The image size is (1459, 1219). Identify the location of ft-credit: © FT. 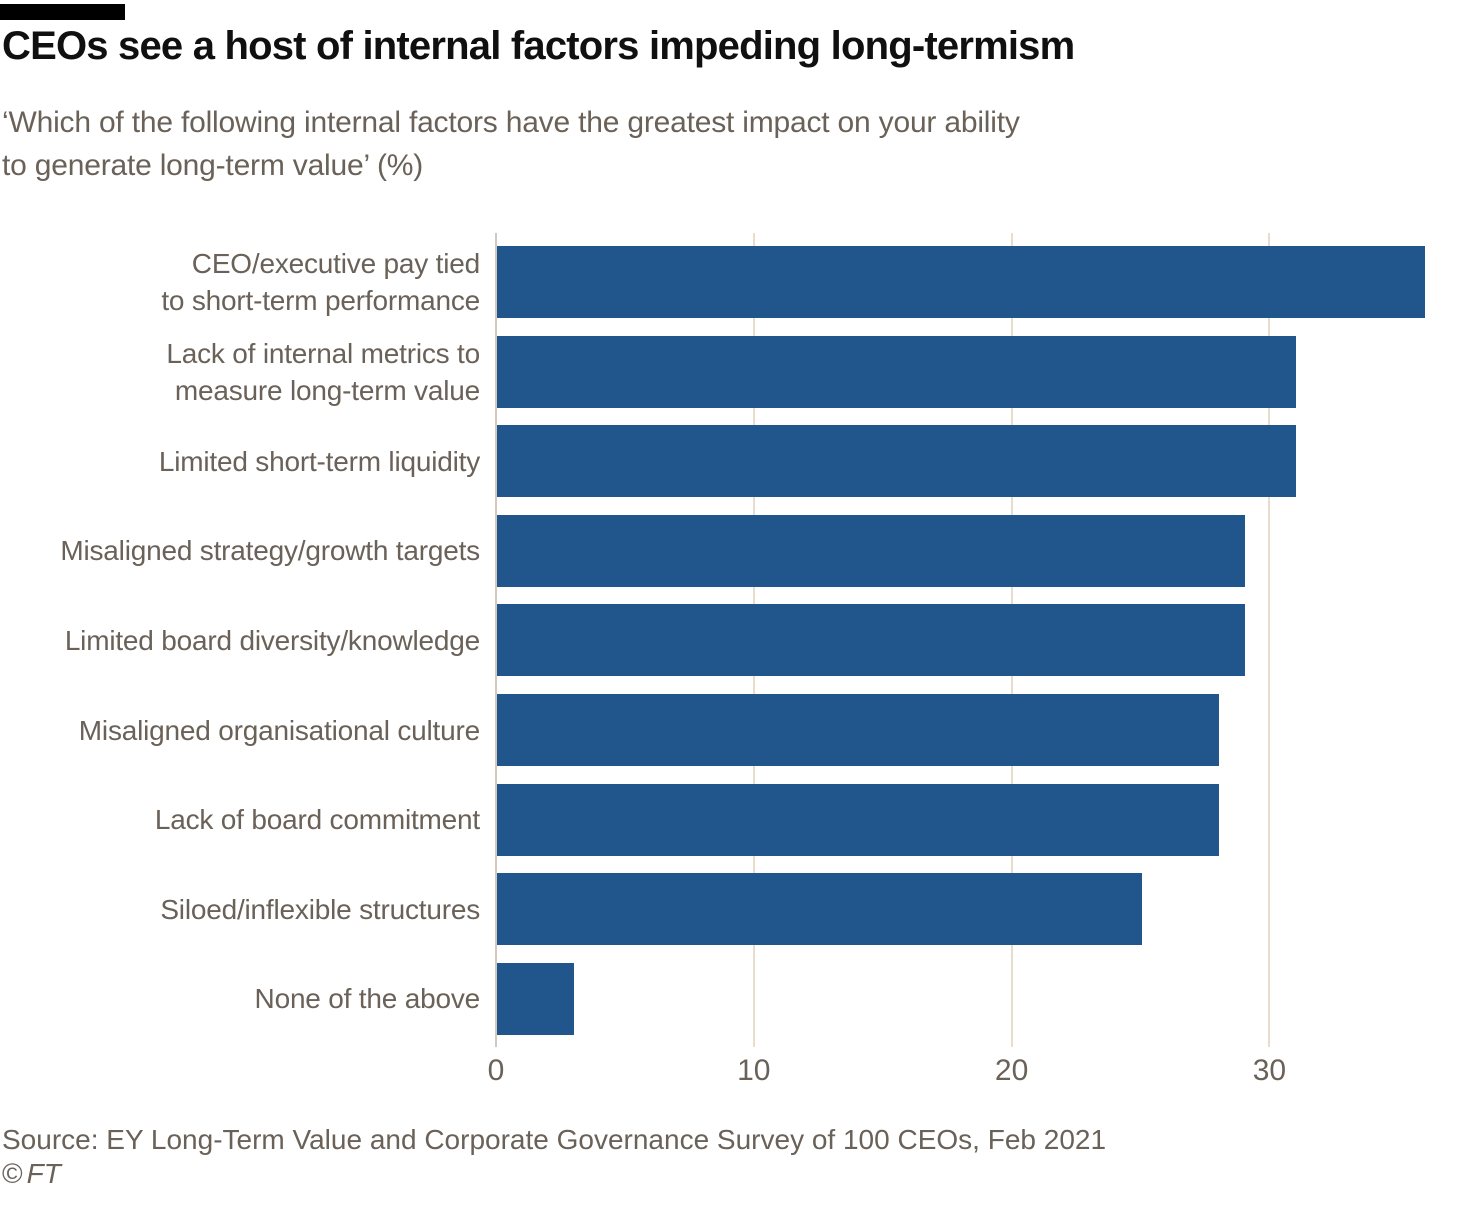
(31, 1174).